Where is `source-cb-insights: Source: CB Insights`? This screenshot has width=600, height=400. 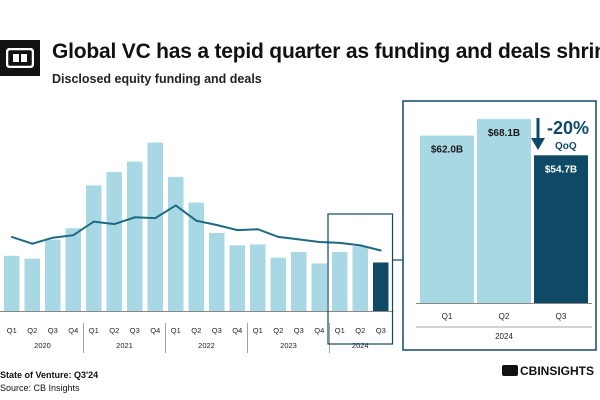 source-cb-insights: Source: CB Insights is located at coordinates (40, 388).